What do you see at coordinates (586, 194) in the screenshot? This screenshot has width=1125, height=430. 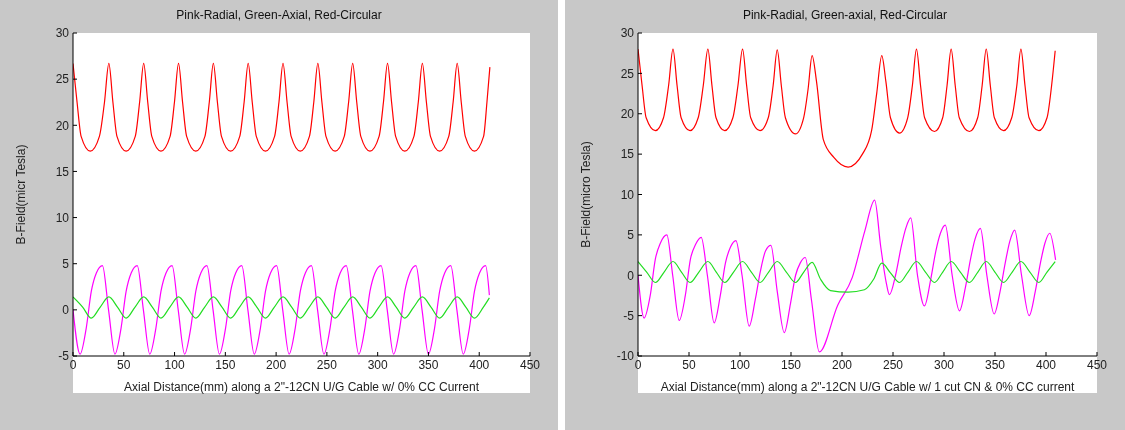 I see `y-axis-title: B-Field(micro Tesla)` at bounding box center [586, 194].